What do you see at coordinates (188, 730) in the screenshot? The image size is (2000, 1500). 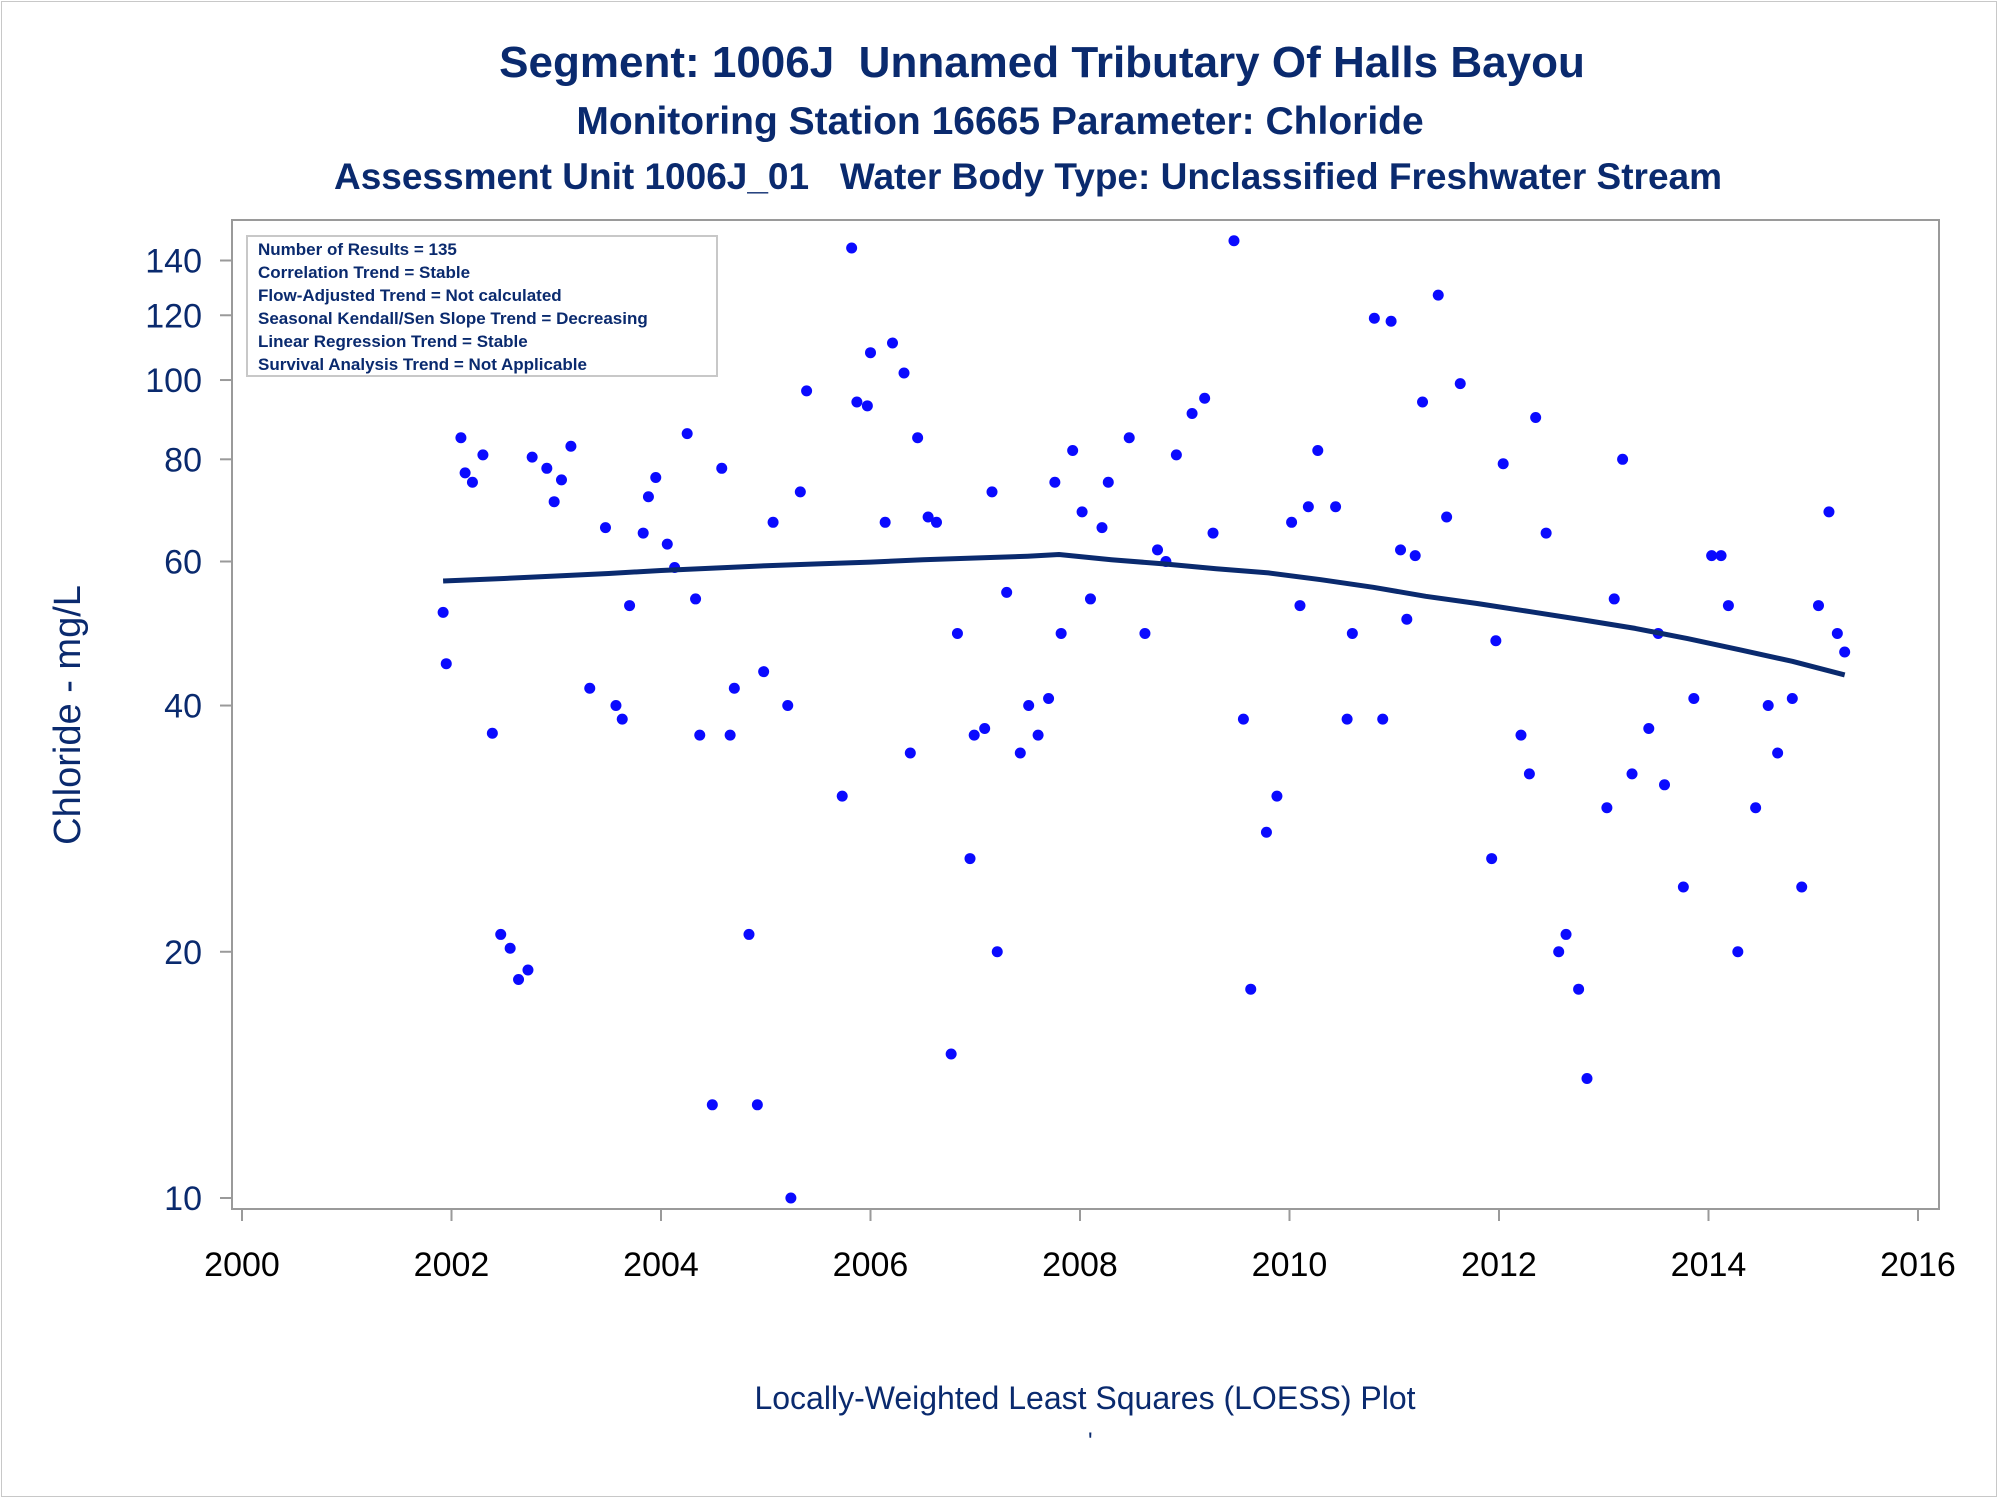 I see `y-axis: 10 20 40 60 80 100 120 140` at bounding box center [188, 730].